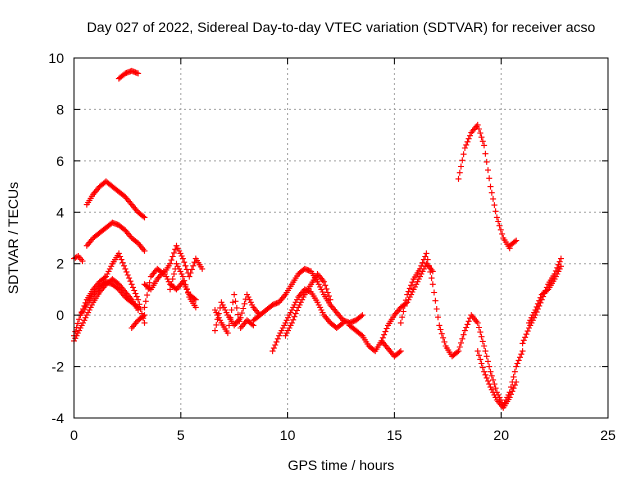 The image size is (640, 480). Describe the element at coordinates (13, 238) in the screenshot. I see `y-axis-title: SDTVAR / TECUs` at that location.